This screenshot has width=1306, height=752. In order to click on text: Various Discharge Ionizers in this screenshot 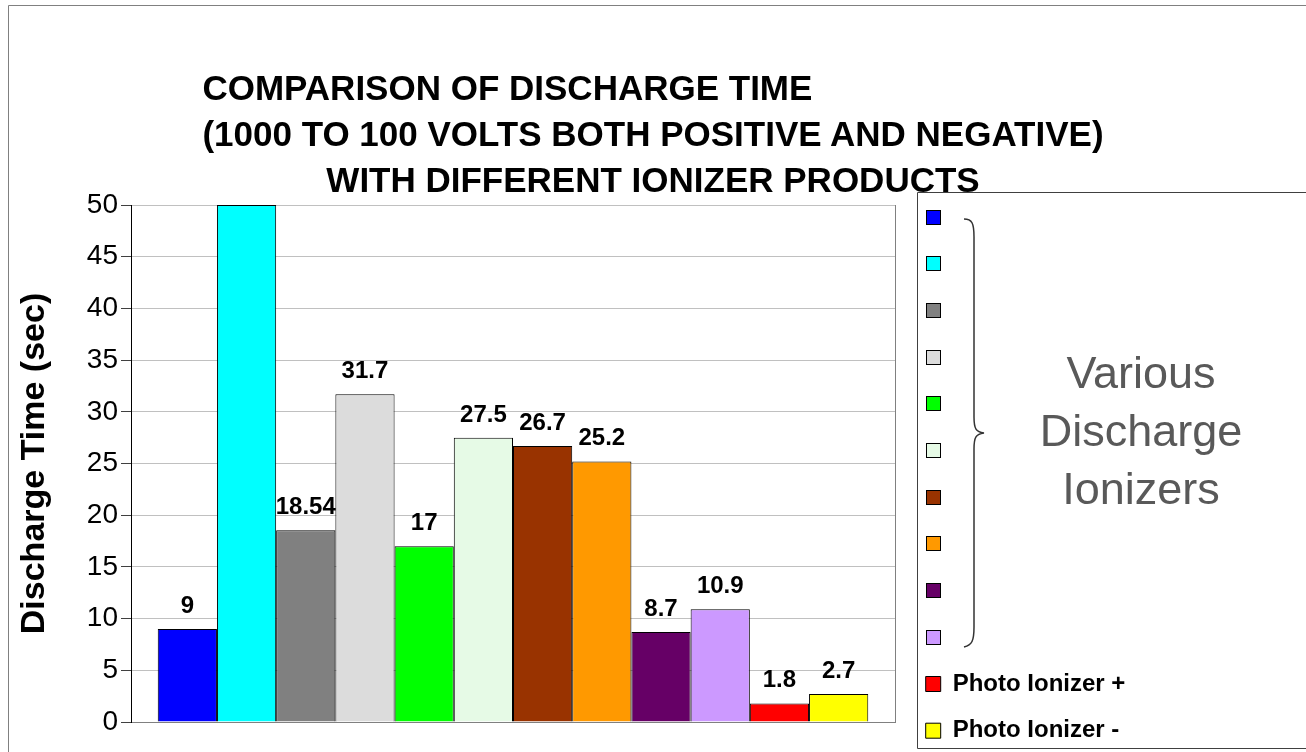, I will do `click(1141, 431)`.